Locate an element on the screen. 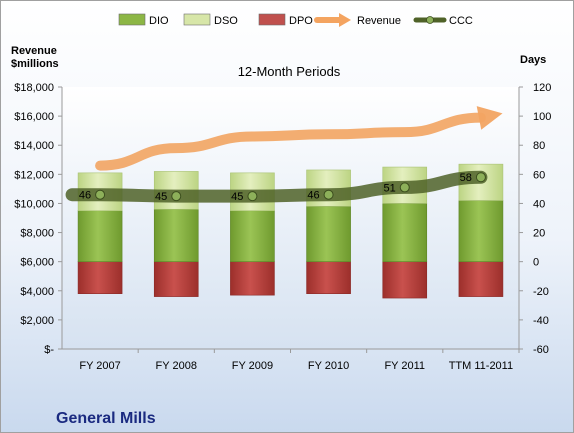 This screenshot has height=433, width=574. right-axis: -60 -40 -20 0 20 40 60 80 100 120 is located at coordinates (535, 219).